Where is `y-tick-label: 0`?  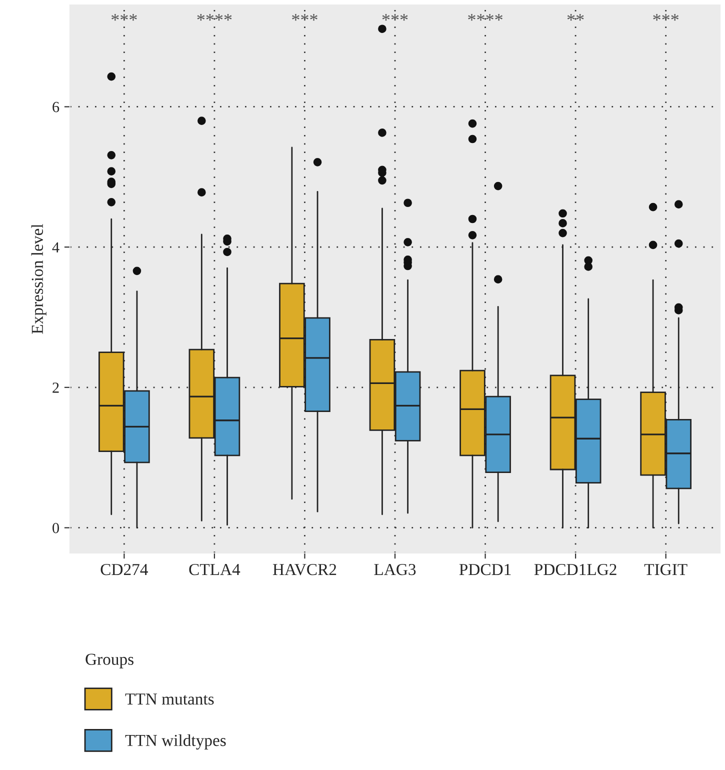 y-tick-label: 0 is located at coordinates (55, 528).